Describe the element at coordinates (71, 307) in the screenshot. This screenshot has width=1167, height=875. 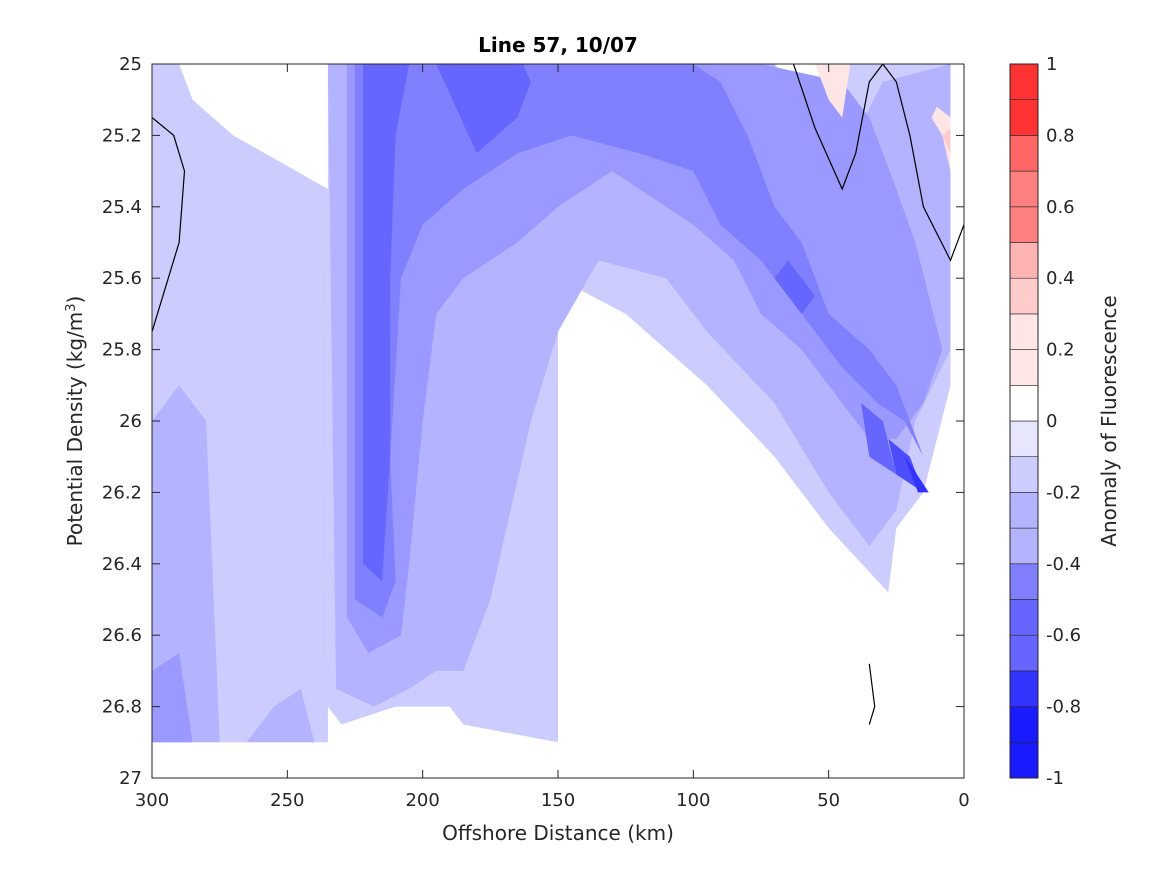
I see `y-axis-label-superscript: 3` at that location.